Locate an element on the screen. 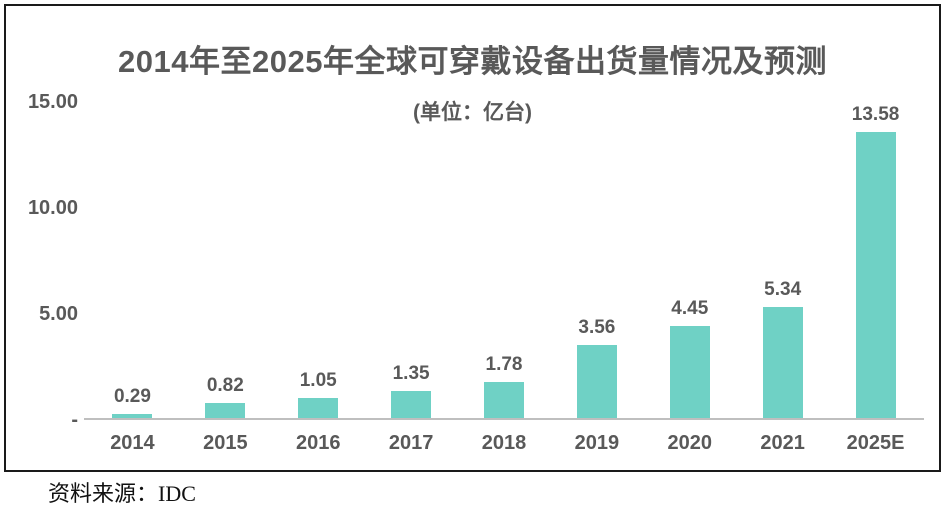 The width and height of the screenshot is (948, 505). bar-group: 5.34 is located at coordinates (782, 261).